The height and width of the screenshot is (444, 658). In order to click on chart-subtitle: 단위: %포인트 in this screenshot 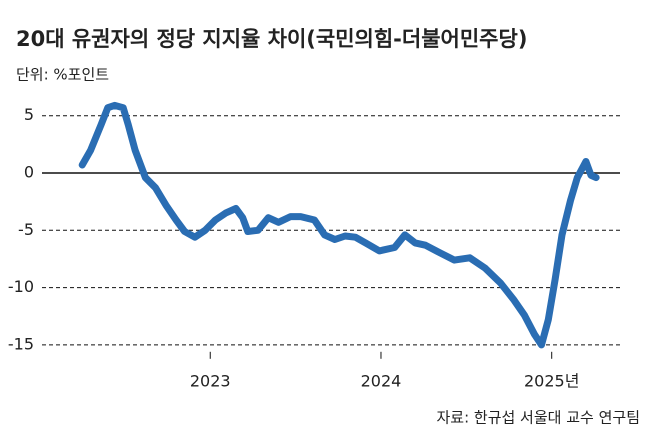, I will do `click(62, 75)`.